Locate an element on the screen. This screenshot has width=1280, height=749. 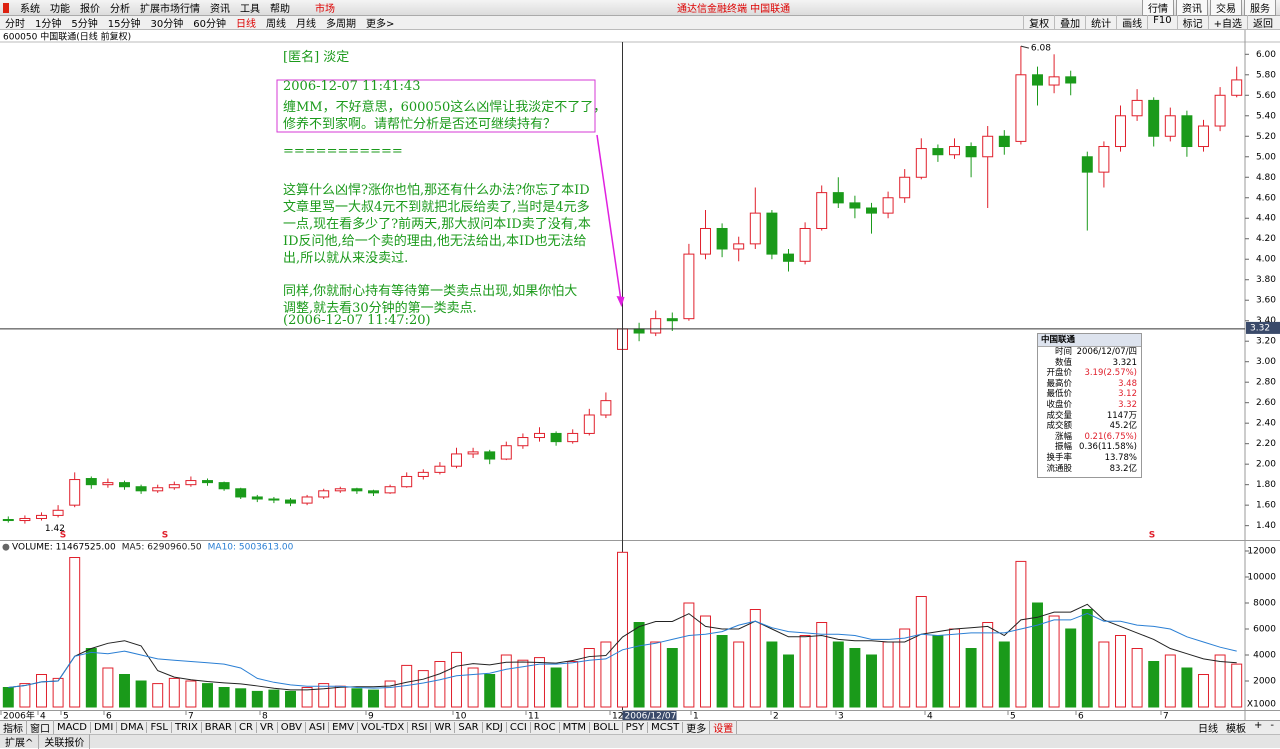
period-tab: 日线 is located at coordinates (245, 24).